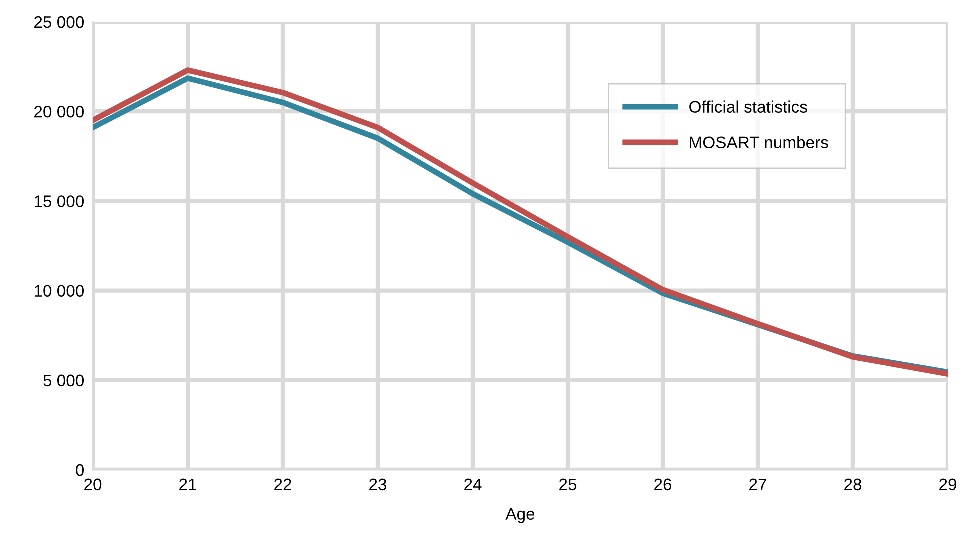  What do you see at coordinates (64, 380) in the screenshot?
I see `y-tick-label: 5 000` at bounding box center [64, 380].